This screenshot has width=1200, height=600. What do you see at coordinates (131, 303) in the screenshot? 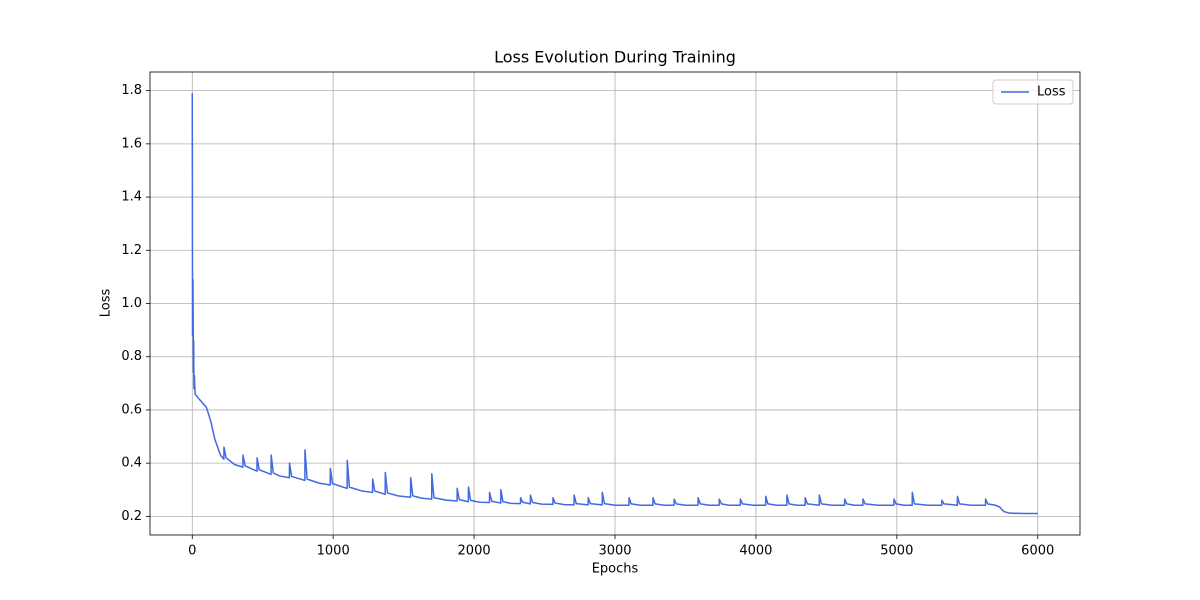
I see `y-tick-label: 1.0` at bounding box center [131, 303].